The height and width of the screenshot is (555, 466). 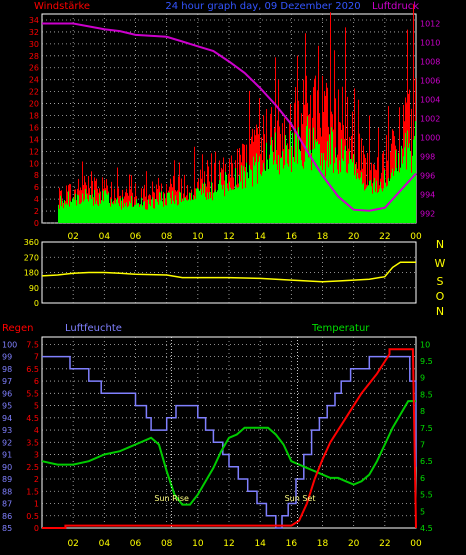 What do you see at coordinates (72, 544) in the screenshot?
I see `x-tick-label: 02` at bounding box center [72, 544].